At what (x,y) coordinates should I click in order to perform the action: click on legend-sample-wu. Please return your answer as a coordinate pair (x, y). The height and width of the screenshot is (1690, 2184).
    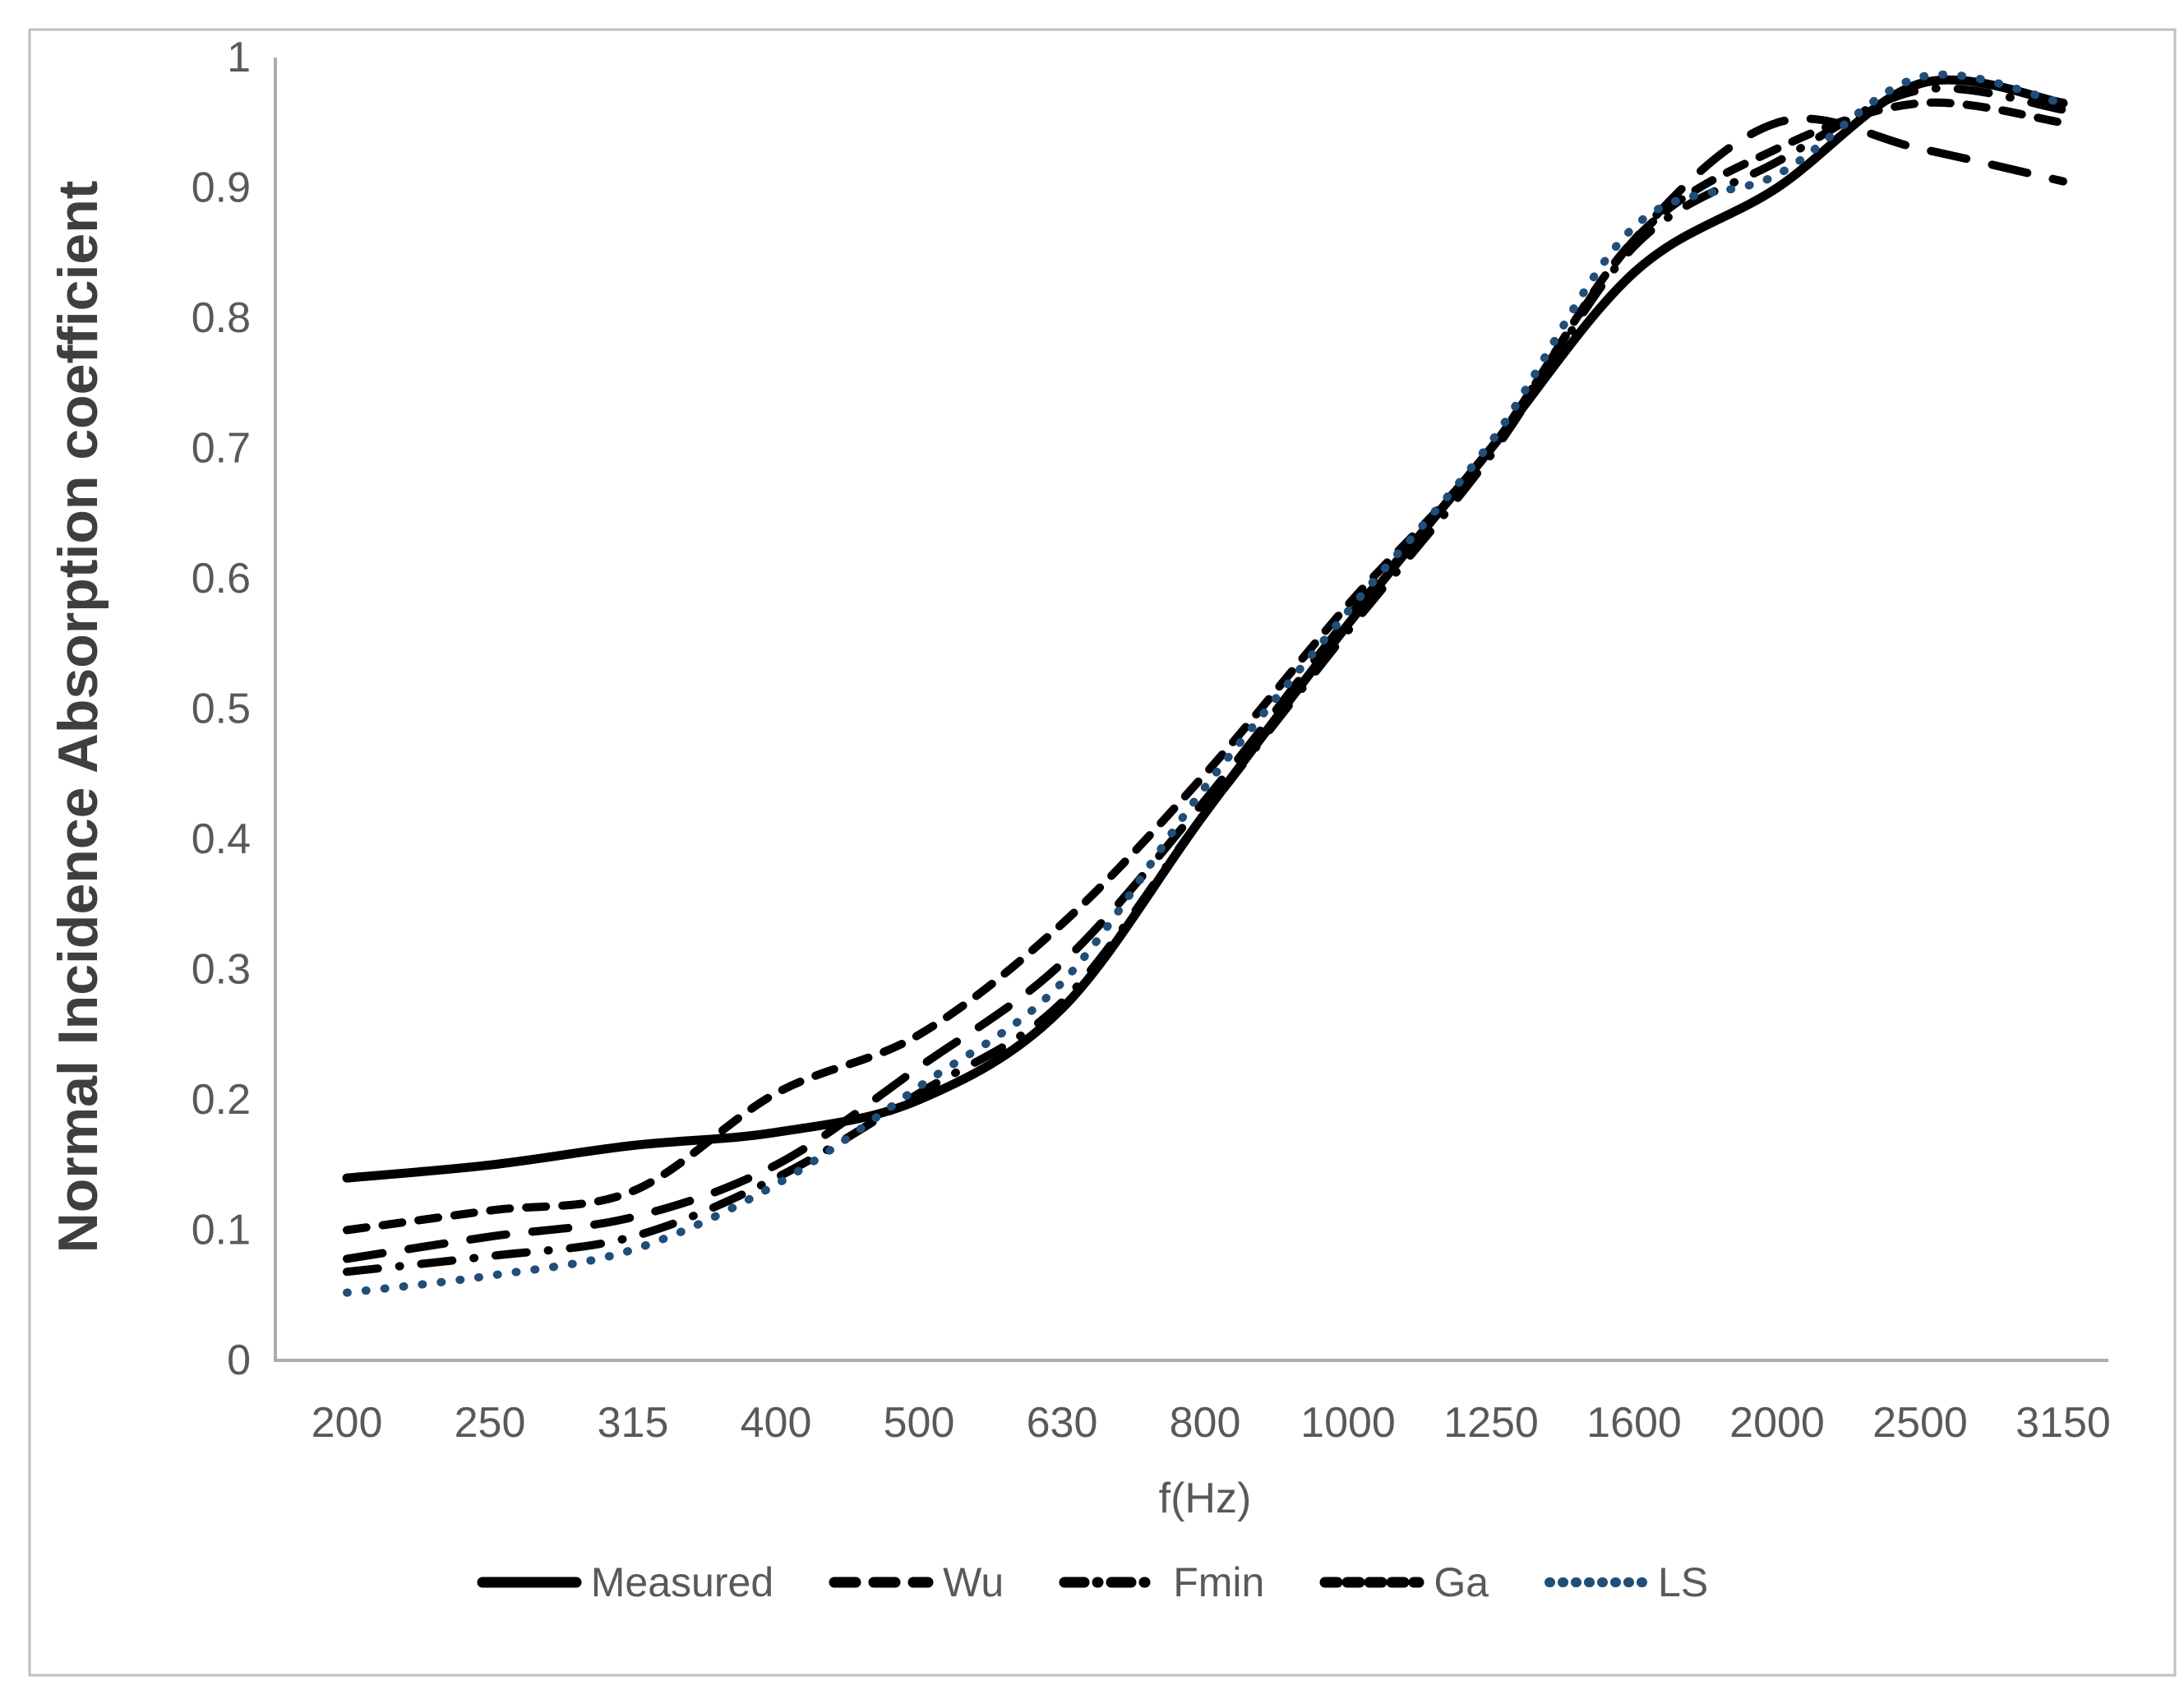
    Looking at the image, I should click on (881, 1582).